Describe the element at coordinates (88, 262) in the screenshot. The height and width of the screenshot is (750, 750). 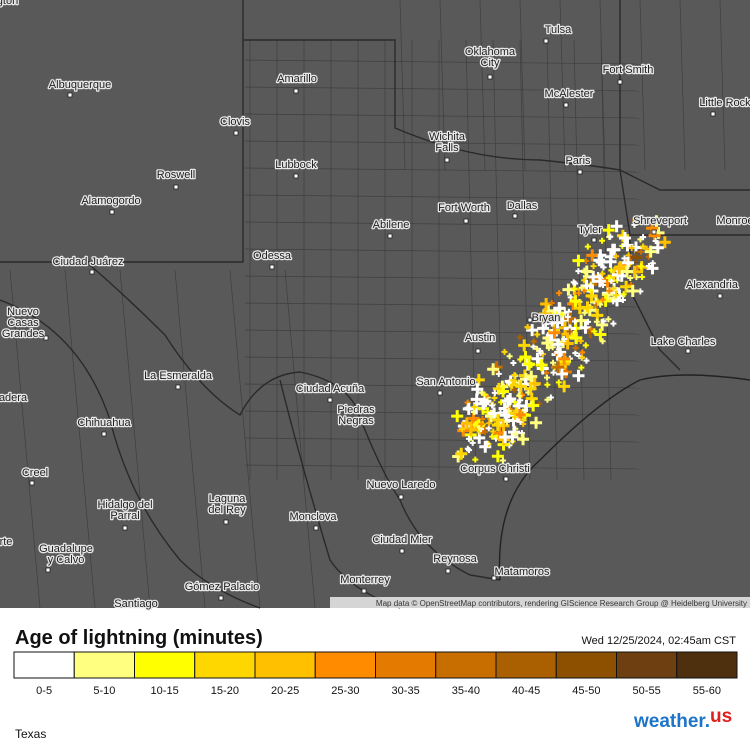
I see `city-label: Ciudad Juárez` at that location.